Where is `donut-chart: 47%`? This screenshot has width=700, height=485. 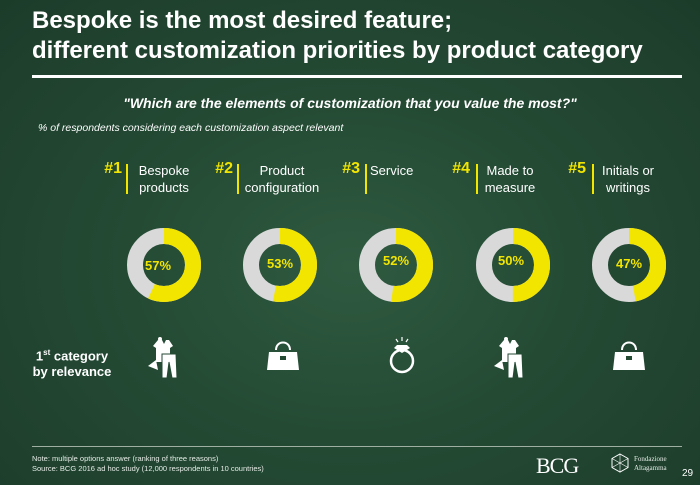
donut-chart: 47% is located at coordinates (629, 265).